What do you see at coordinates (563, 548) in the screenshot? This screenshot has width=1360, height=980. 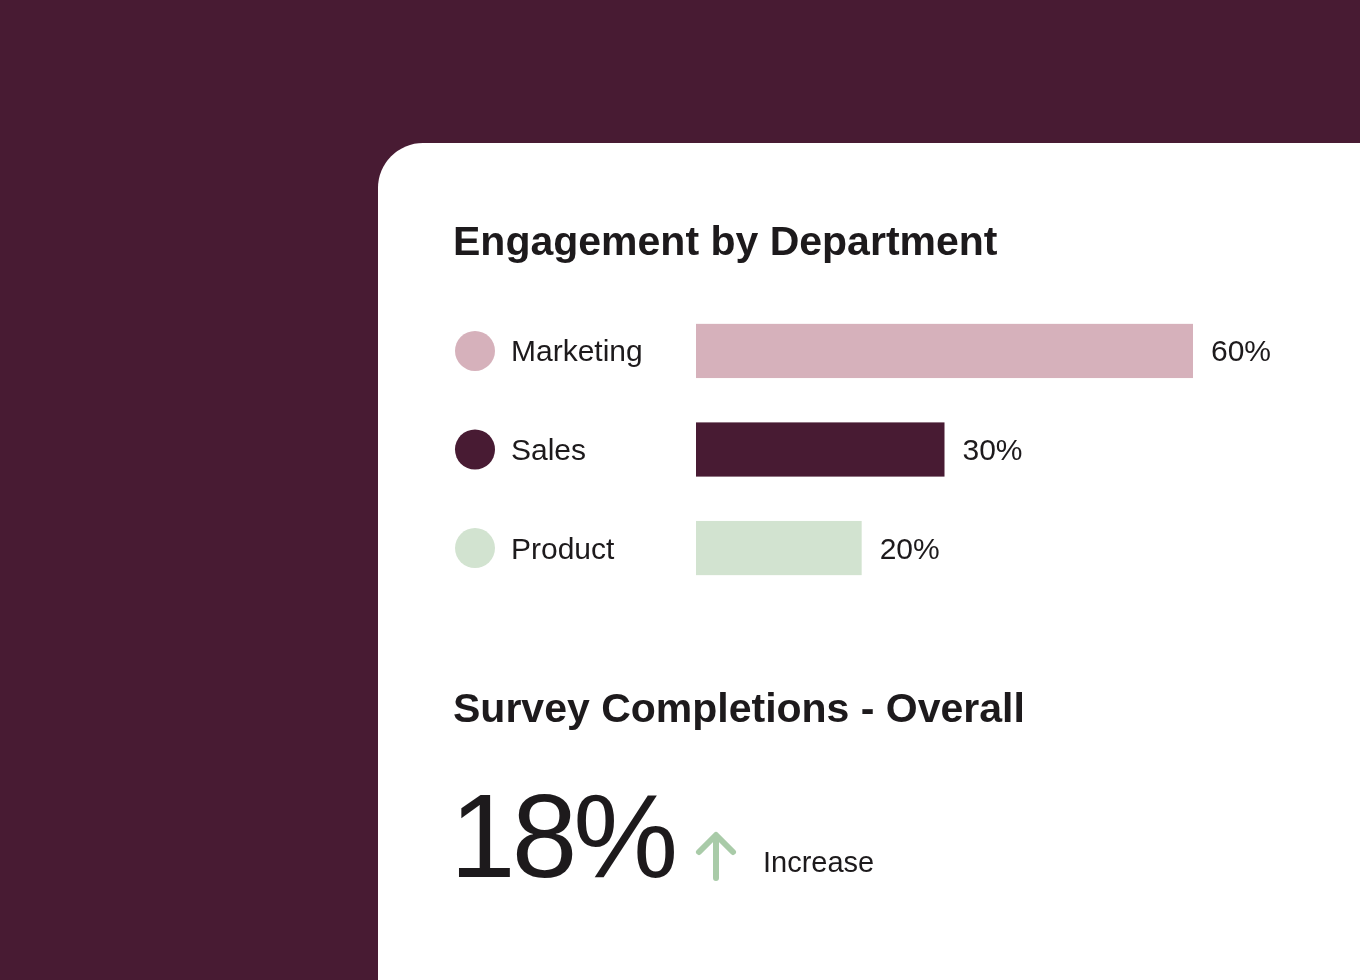 I see `y-tick-label: Product` at bounding box center [563, 548].